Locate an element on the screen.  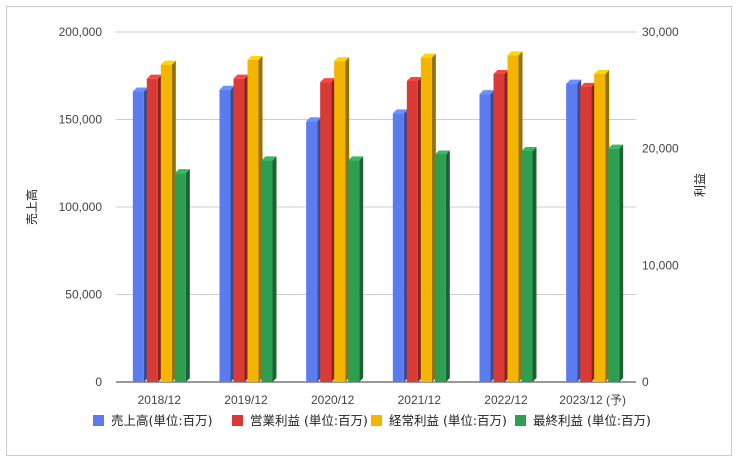
legend-label: 経常利益 (単位:百万) is located at coordinates (448, 420).